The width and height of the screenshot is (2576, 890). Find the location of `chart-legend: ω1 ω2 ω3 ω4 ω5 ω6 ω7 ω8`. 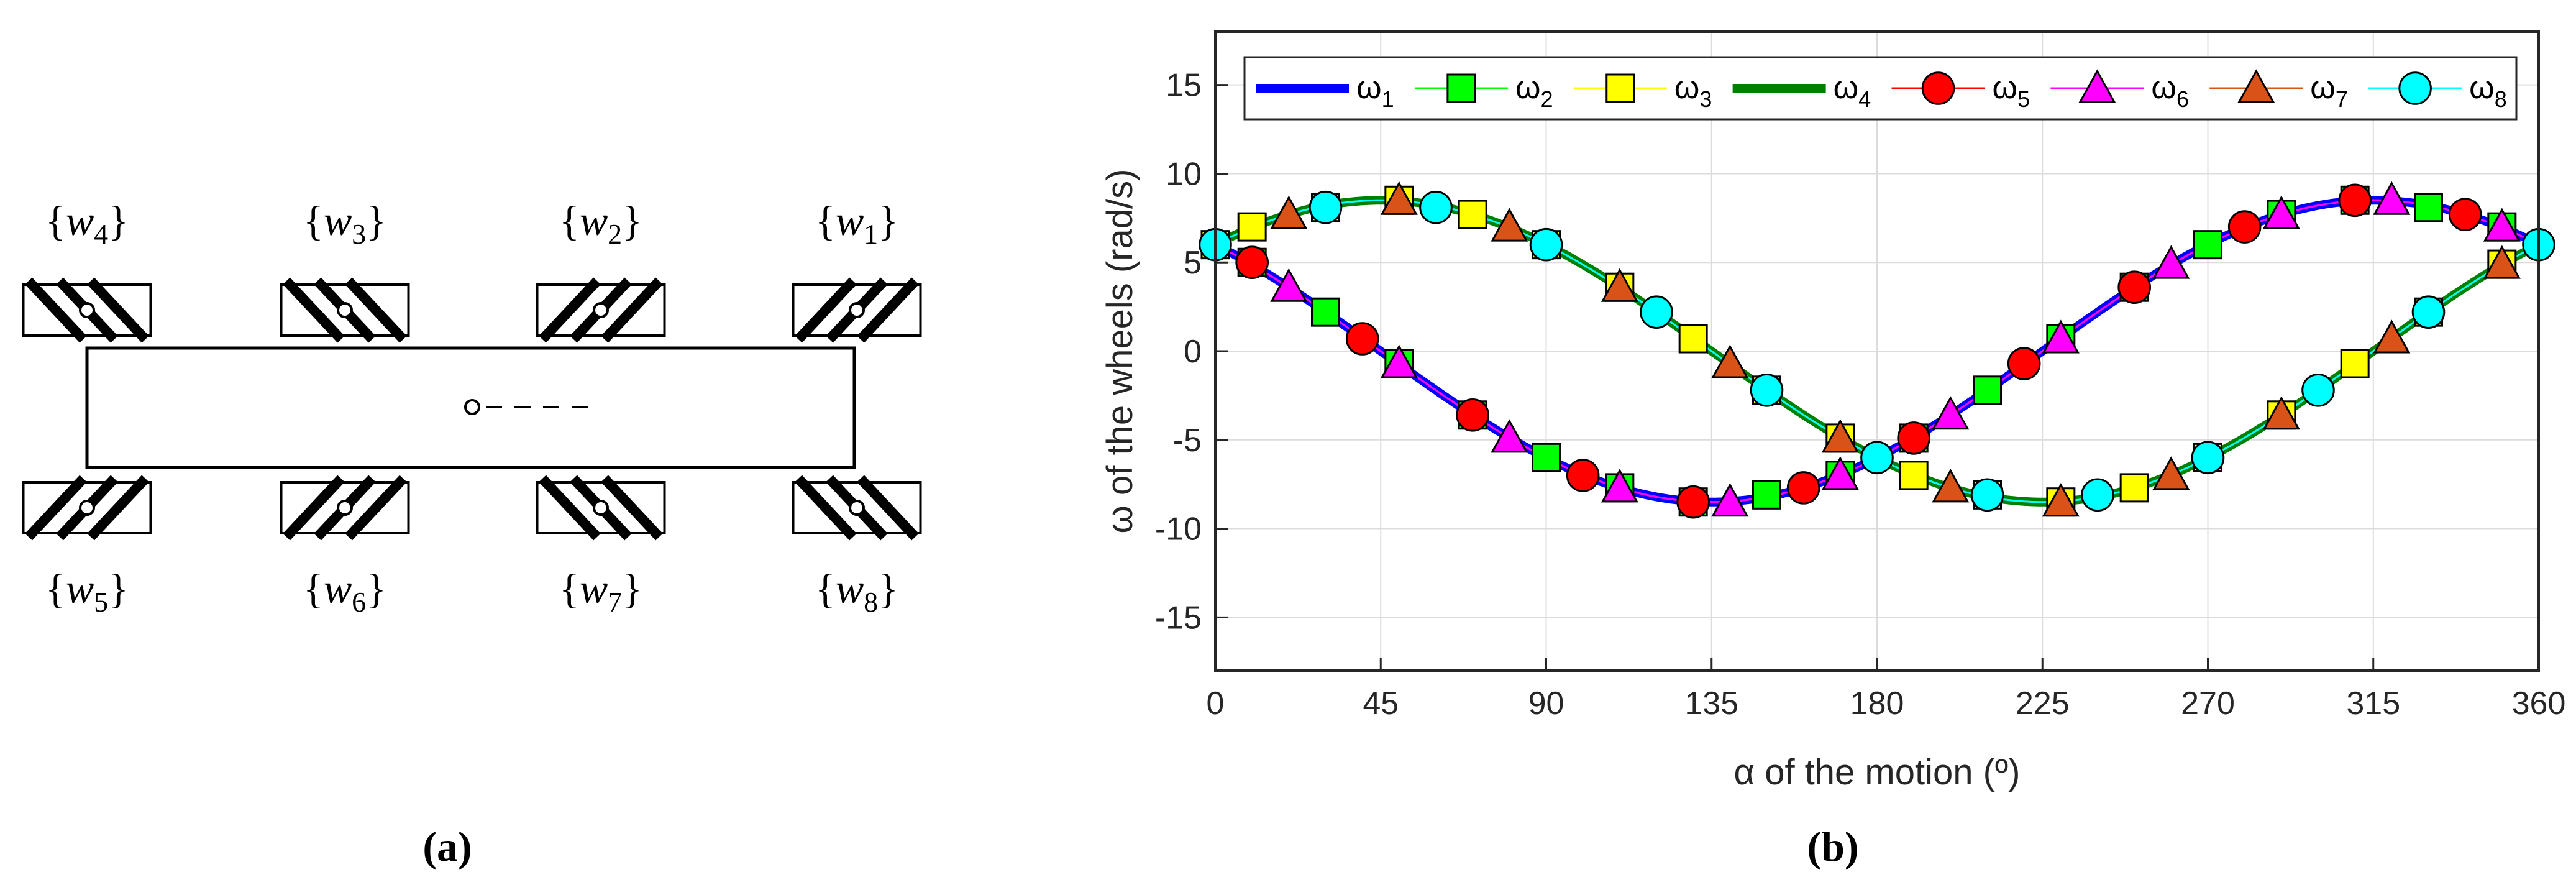

chart-legend: ω1 ω2 ω3 ω4 ω5 ω6 ω7 ω8 is located at coordinates (1880, 88).